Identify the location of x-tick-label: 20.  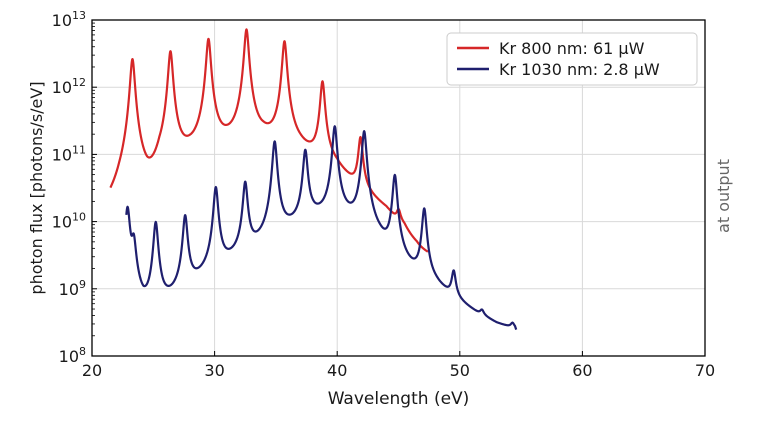
(92, 370).